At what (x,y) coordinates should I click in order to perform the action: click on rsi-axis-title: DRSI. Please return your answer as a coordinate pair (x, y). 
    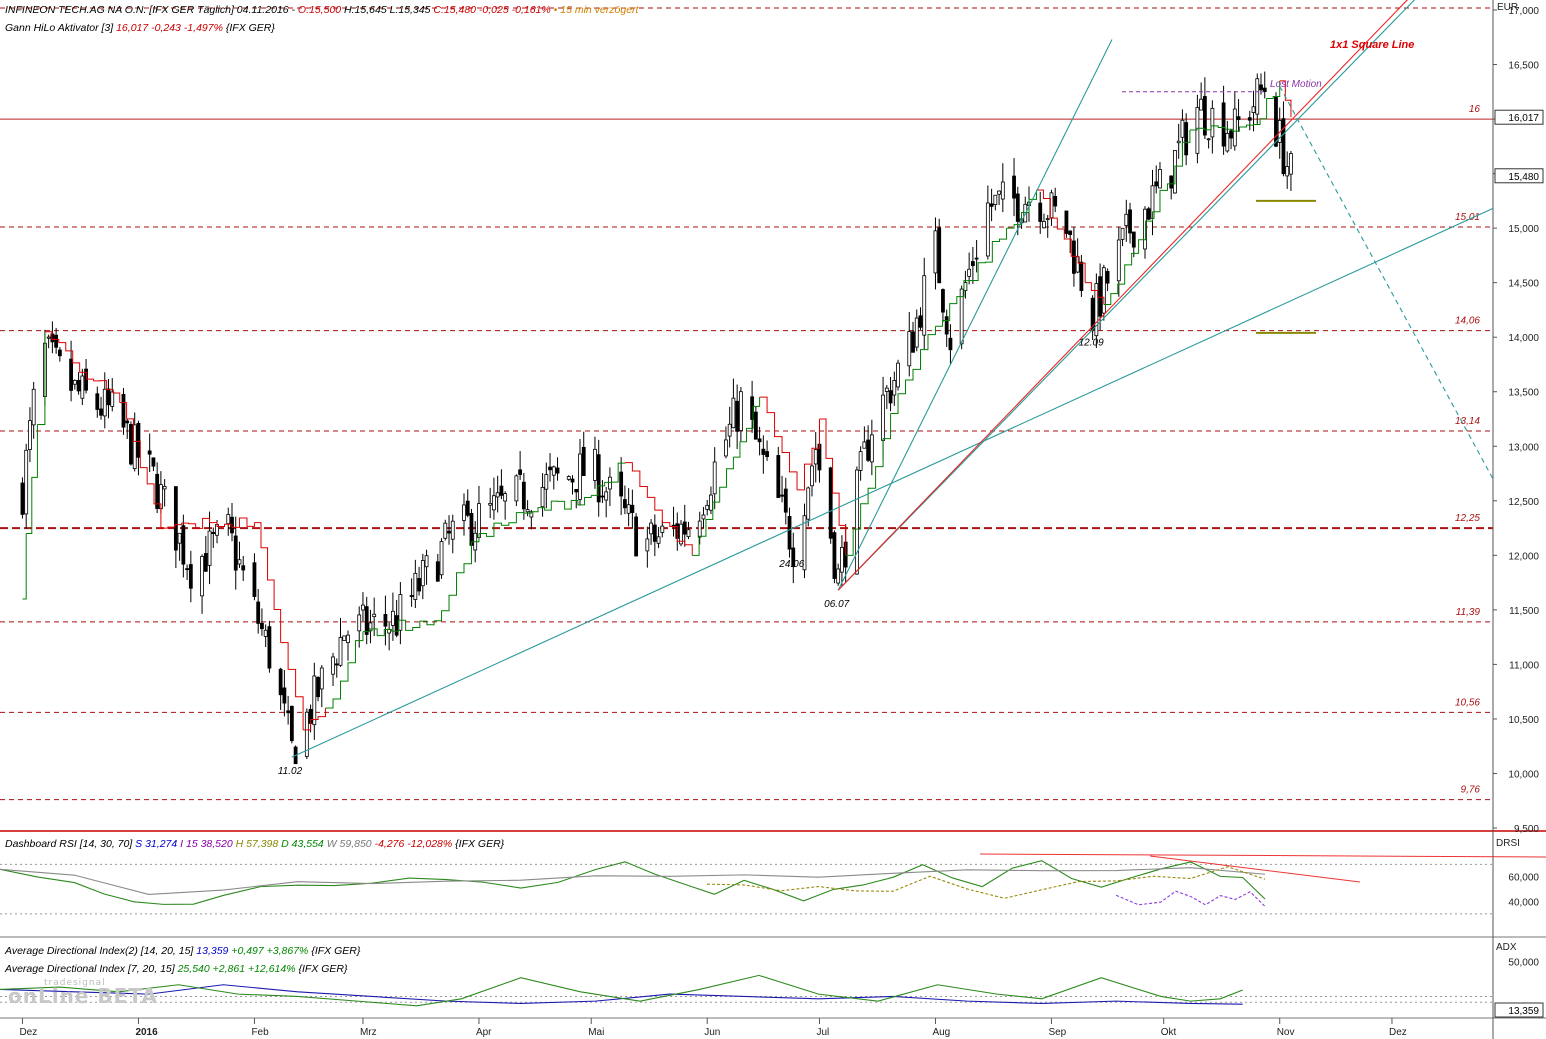
    Looking at the image, I should click on (1508, 843).